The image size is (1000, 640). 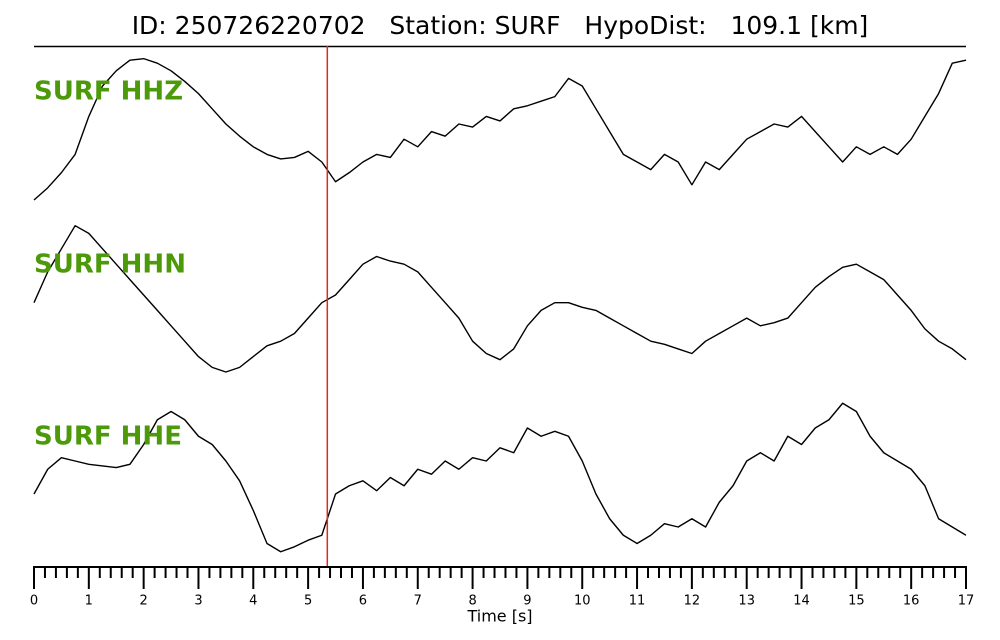 What do you see at coordinates (856, 601) in the screenshot?
I see `x-tick-label: 15` at bounding box center [856, 601].